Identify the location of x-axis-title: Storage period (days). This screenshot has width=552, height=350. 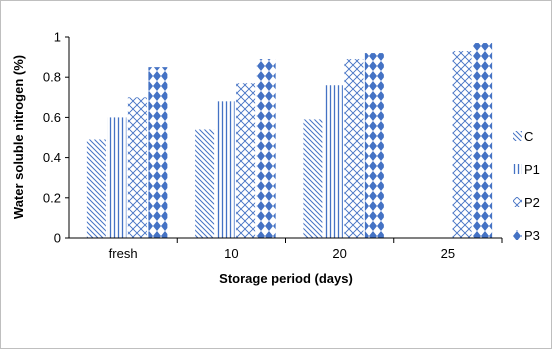
(286, 278).